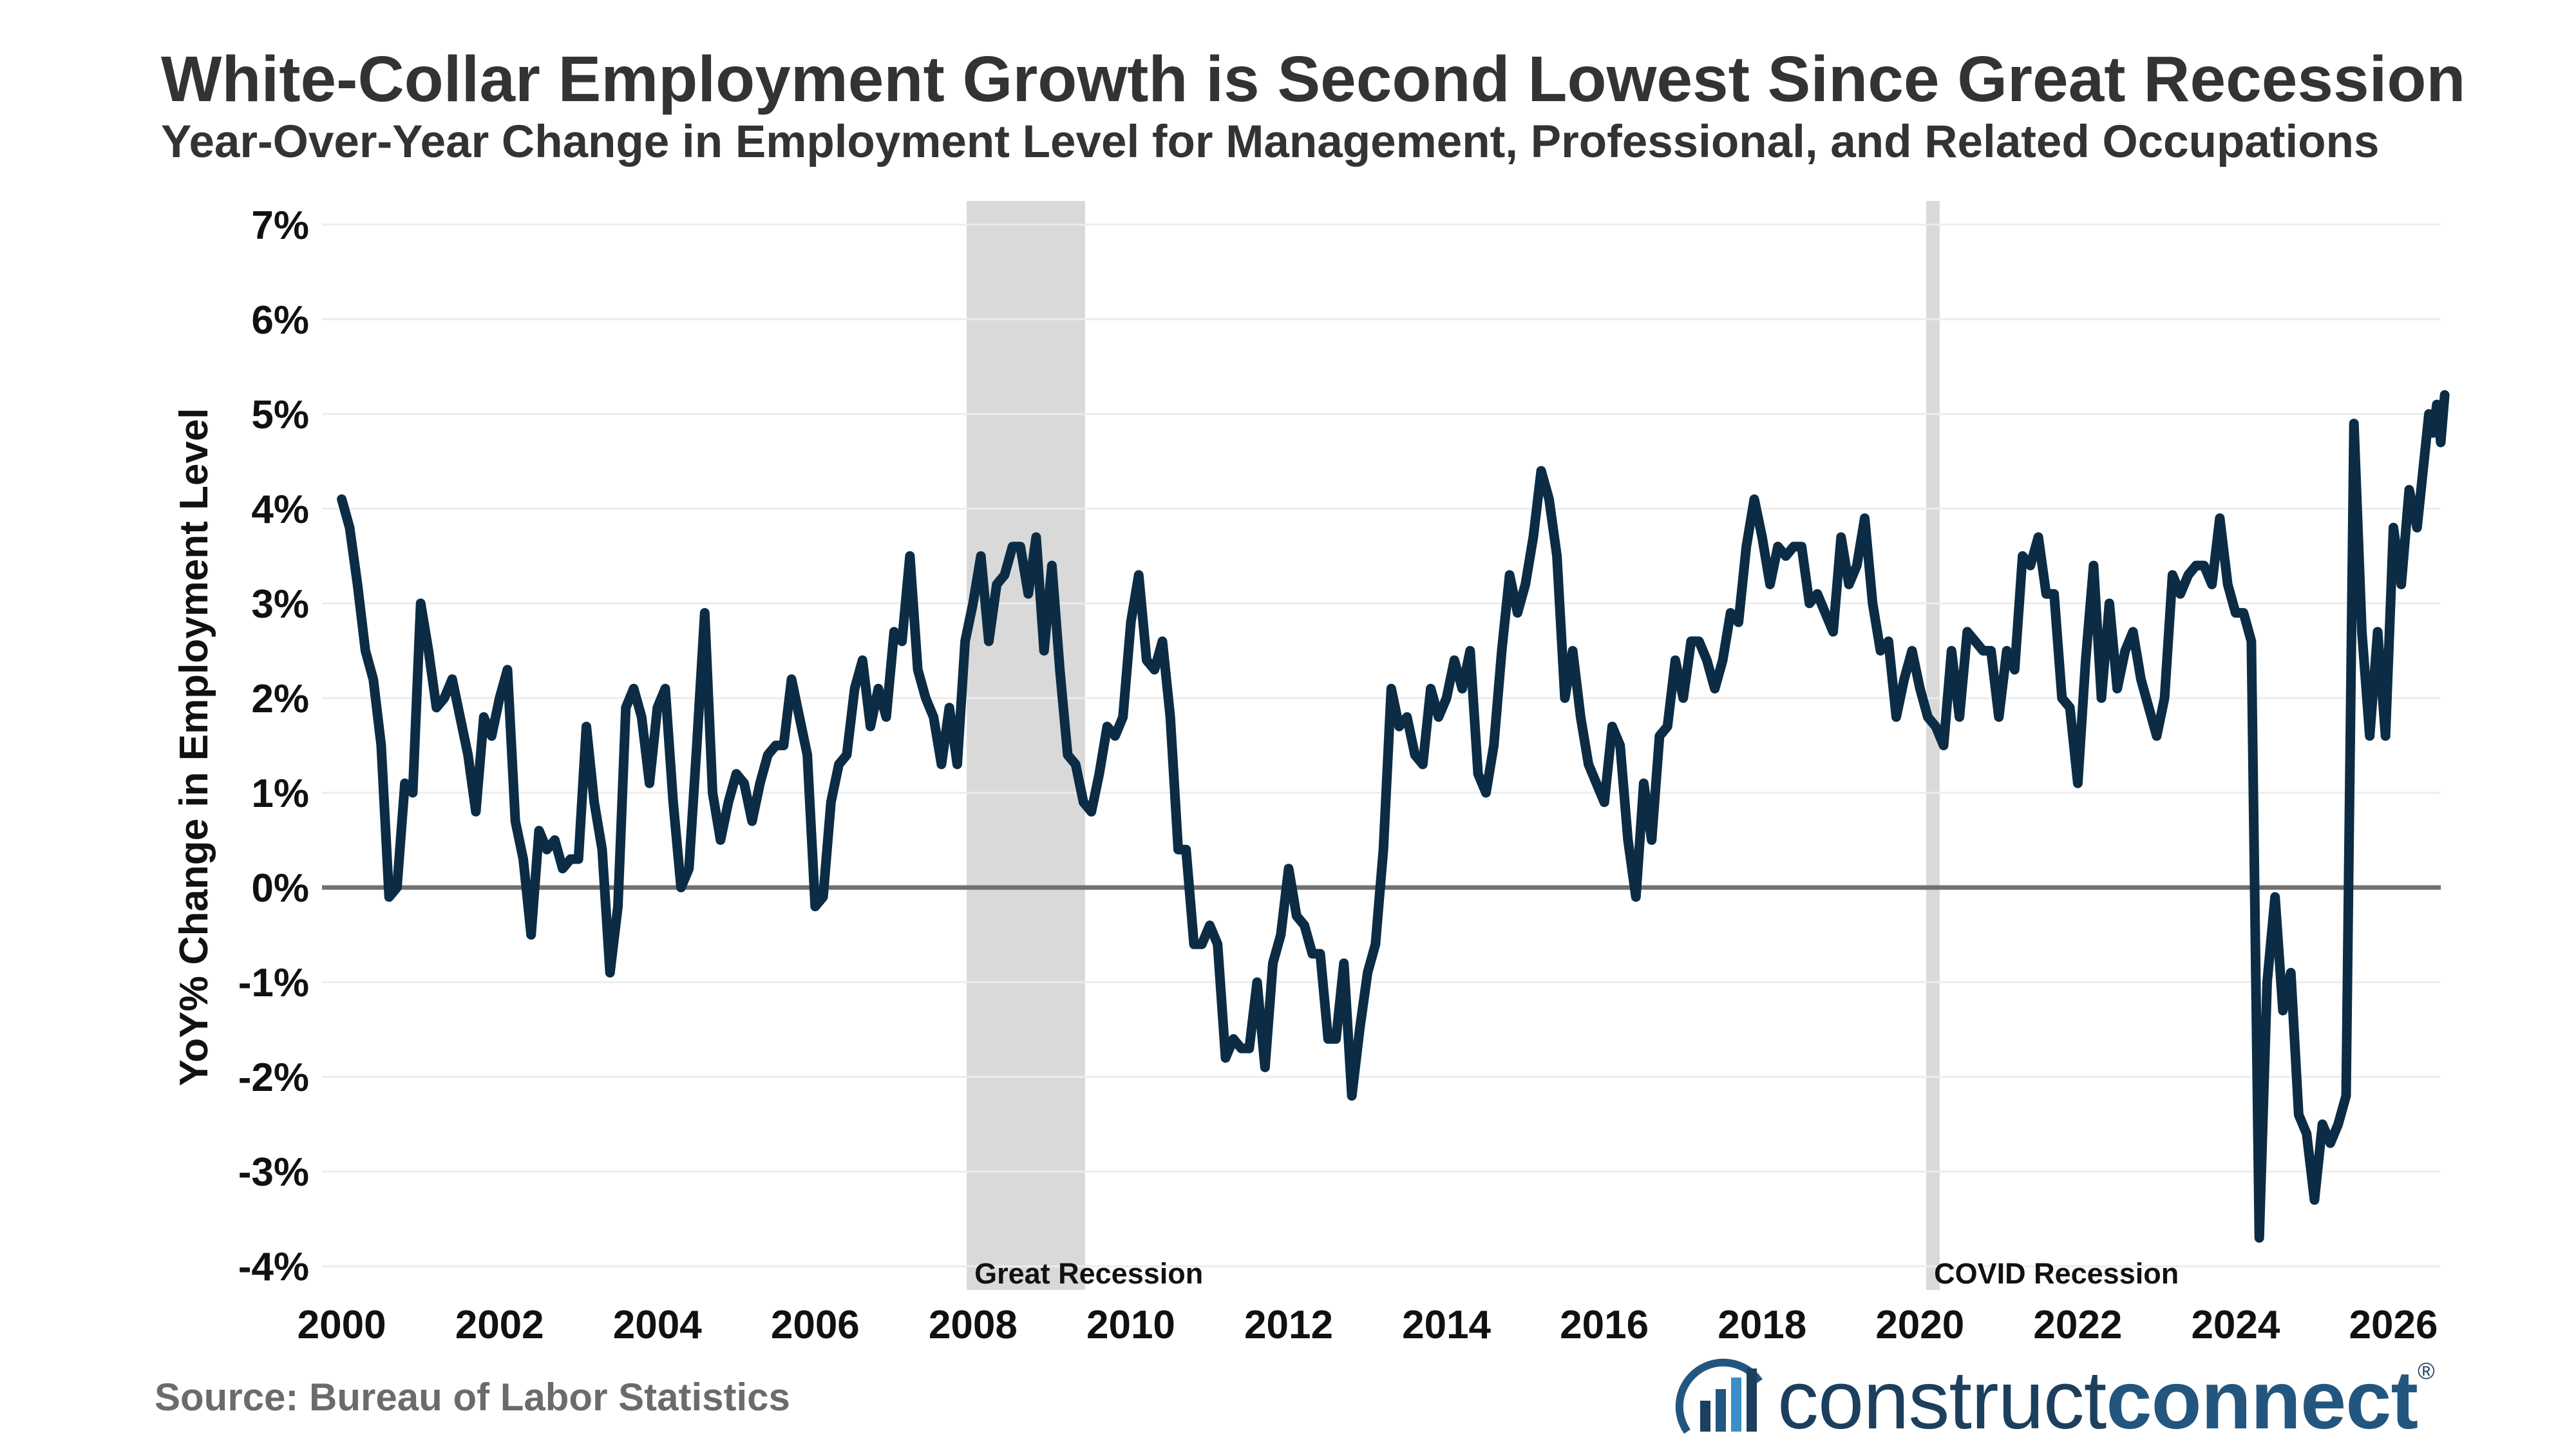 The image size is (2576, 1449). I want to click on x-tick-label: 2012, so click(1288, 1325).